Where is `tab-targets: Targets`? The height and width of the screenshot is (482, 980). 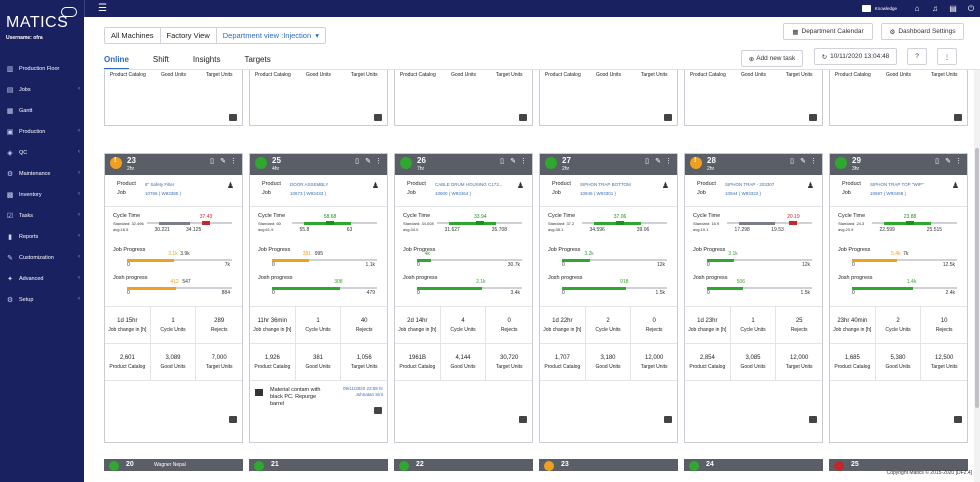
tab-targets: Targets is located at coordinates (257, 59).